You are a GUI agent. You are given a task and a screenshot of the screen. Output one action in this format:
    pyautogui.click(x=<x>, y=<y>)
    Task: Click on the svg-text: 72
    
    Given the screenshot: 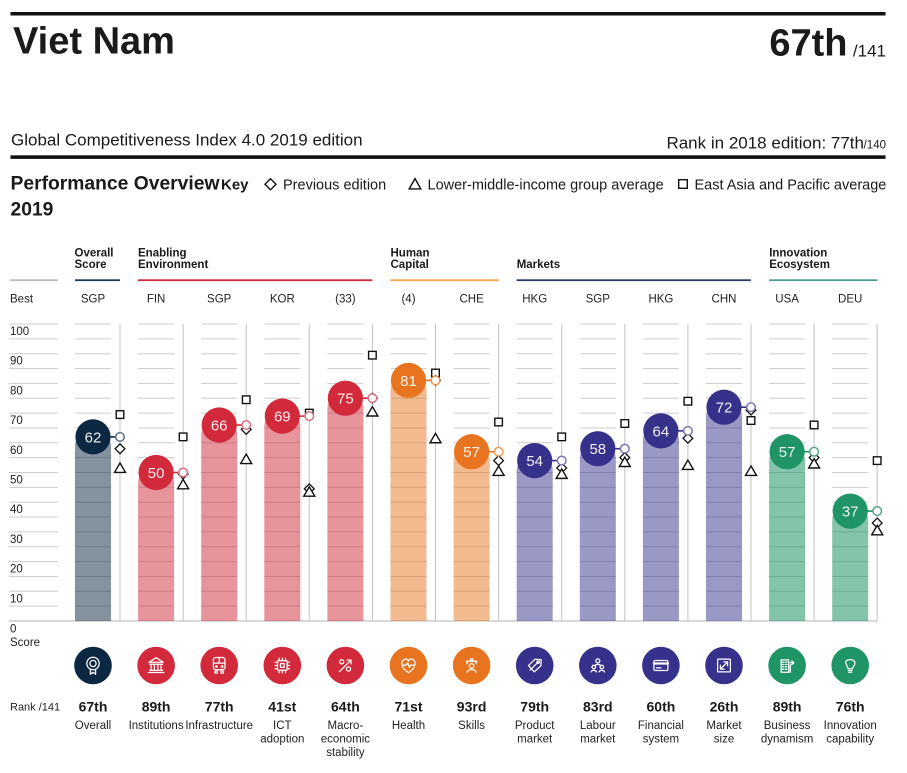 What is the action you would take?
    pyautogui.click(x=724, y=408)
    